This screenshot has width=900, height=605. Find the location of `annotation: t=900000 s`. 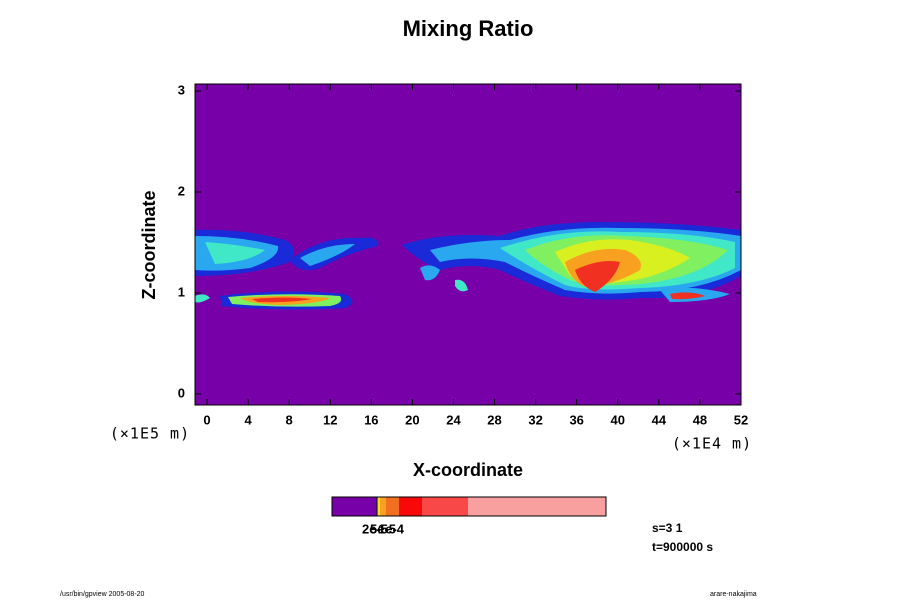

annotation: t=900000 s is located at coordinates (682, 547).